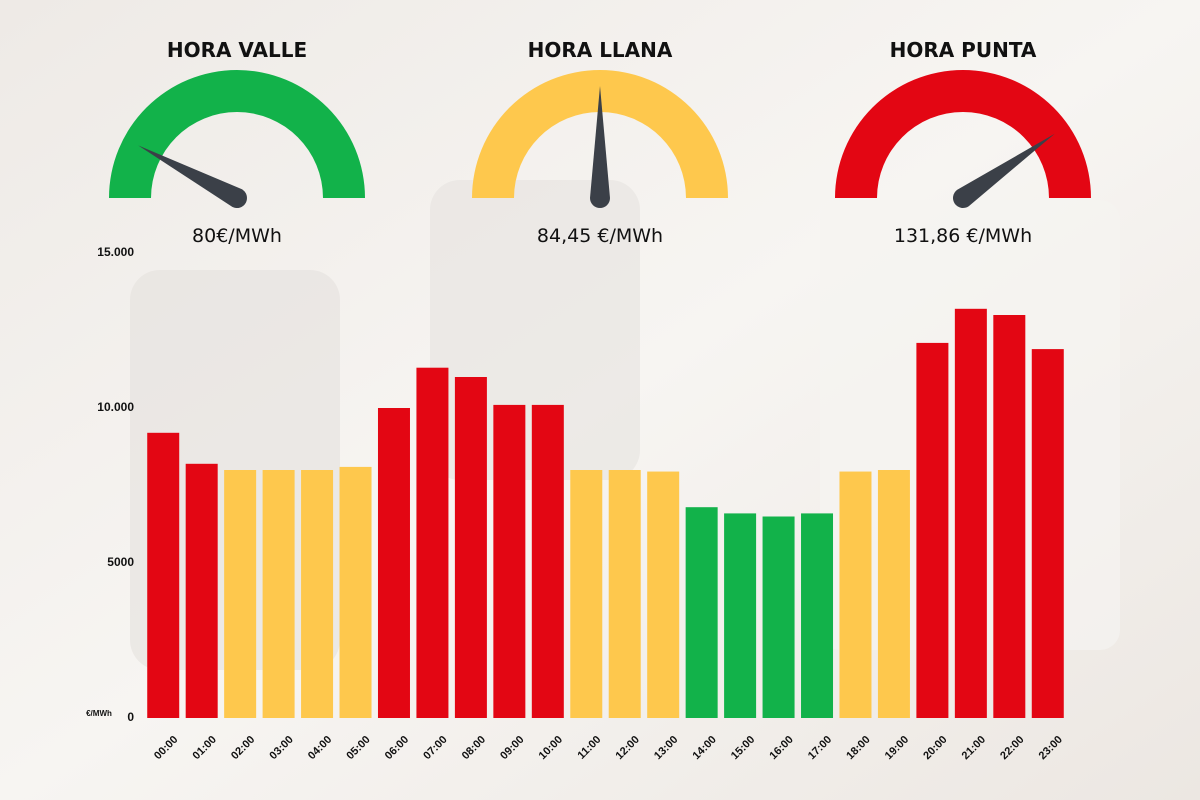 This screenshot has height=800, width=1200. What do you see at coordinates (963, 236) in the screenshot?
I see `gauge-value: 131,86 €/MWh` at bounding box center [963, 236].